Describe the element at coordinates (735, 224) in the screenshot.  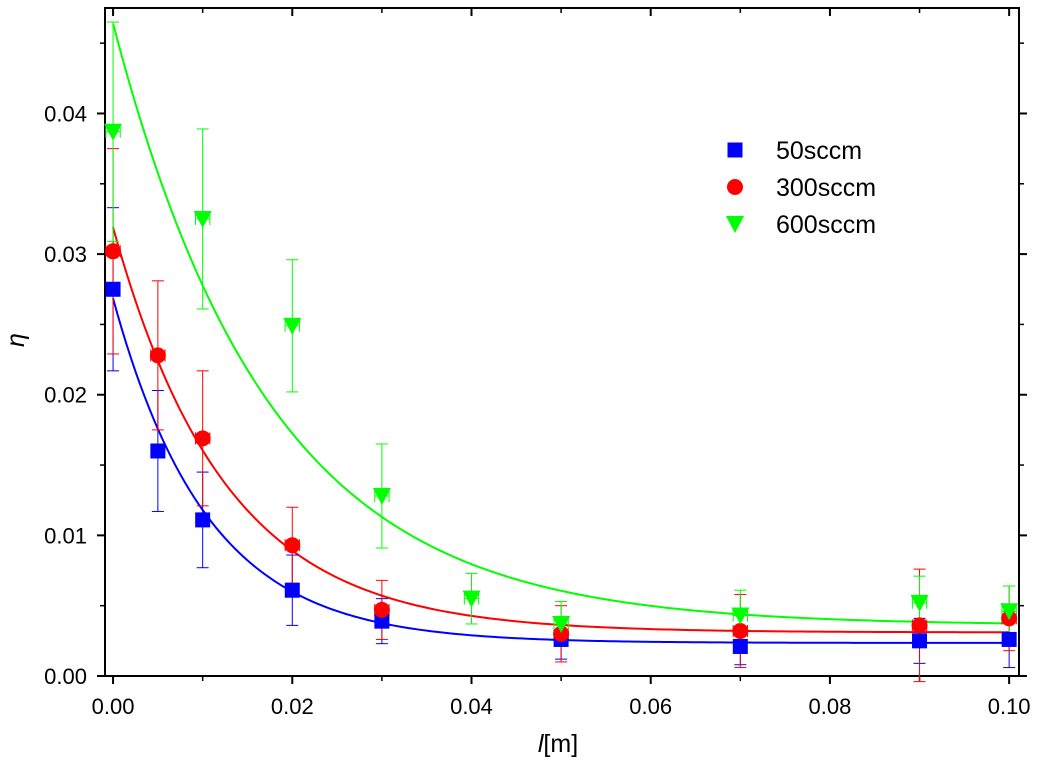
I see `legend-marker-600sccm` at that location.